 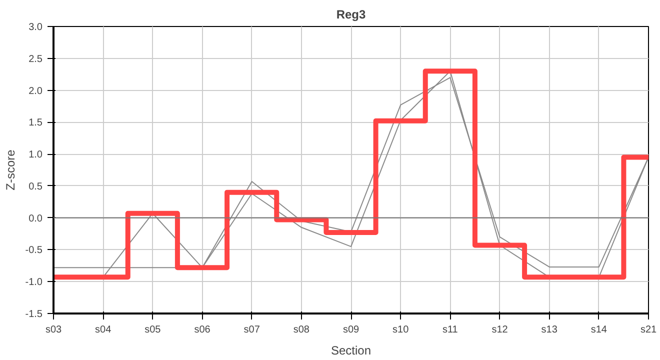 I want to click on x-tick-label: s11, so click(x=450, y=330).